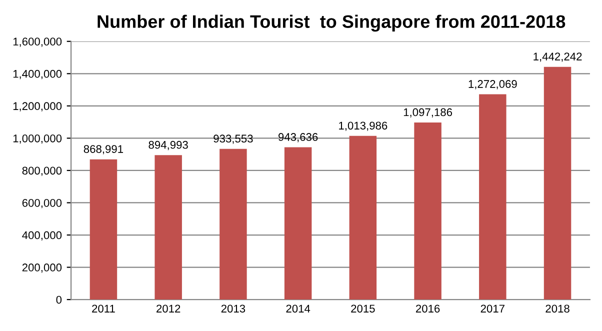  I want to click on y-tick-label: 1,000,000, so click(37, 139).